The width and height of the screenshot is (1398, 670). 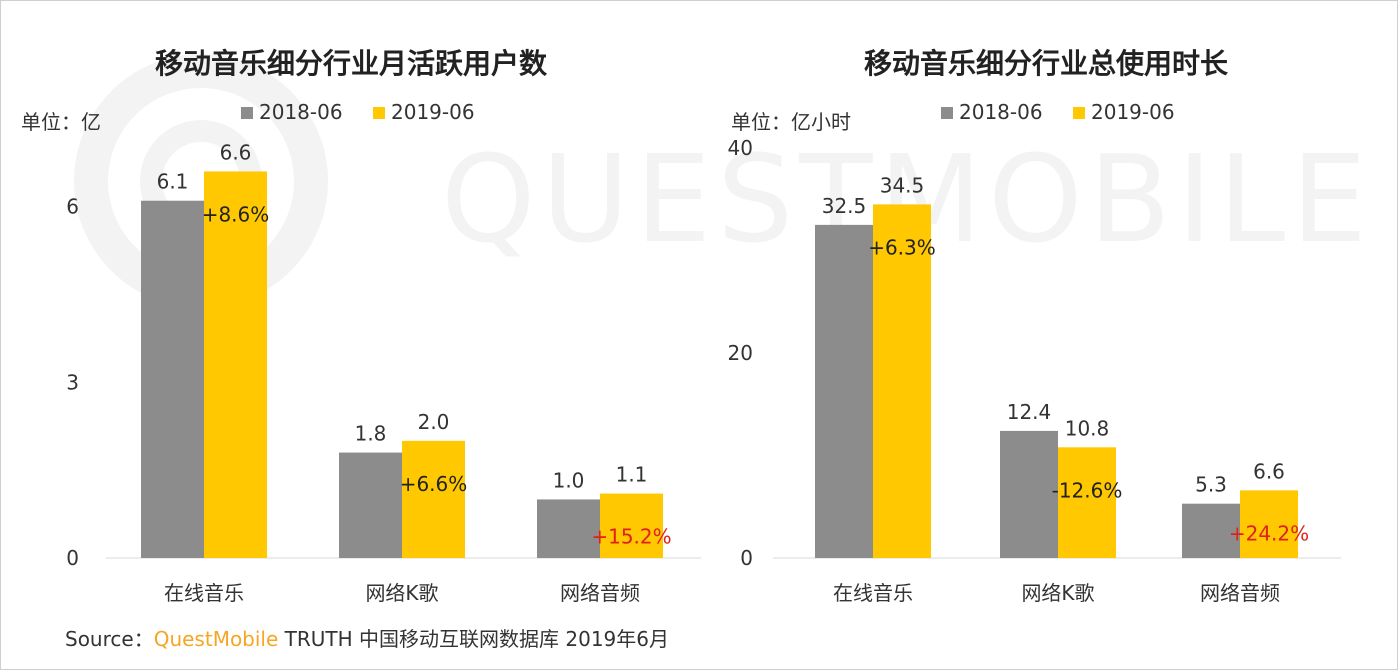 I want to click on value-label-2019: 2.0, so click(x=434, y=422).